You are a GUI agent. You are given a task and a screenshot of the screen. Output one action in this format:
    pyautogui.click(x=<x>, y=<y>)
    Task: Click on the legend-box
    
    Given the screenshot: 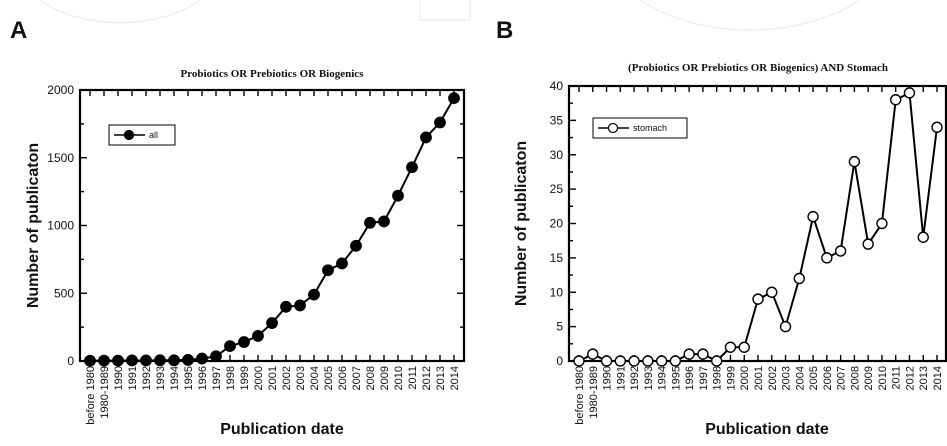 What is the action you would take?
    pyautogui.click(x=640, y=128)
    